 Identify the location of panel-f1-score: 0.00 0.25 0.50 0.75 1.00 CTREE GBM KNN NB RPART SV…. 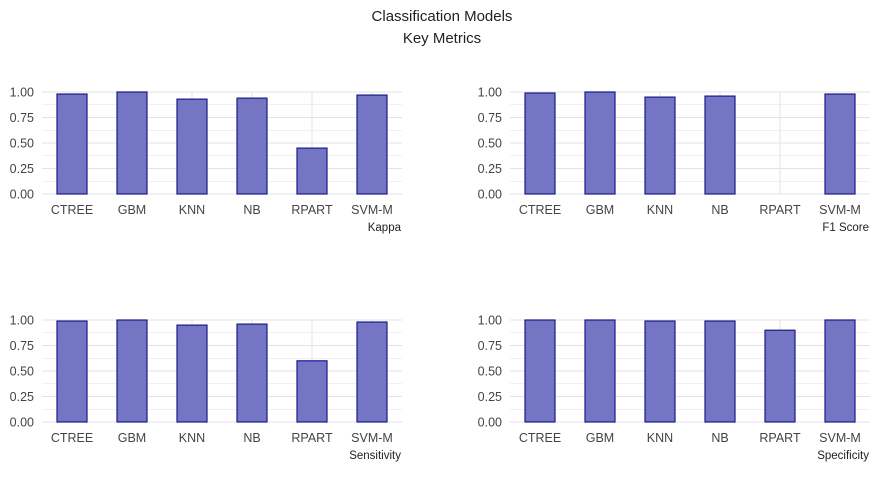
(674, 160).